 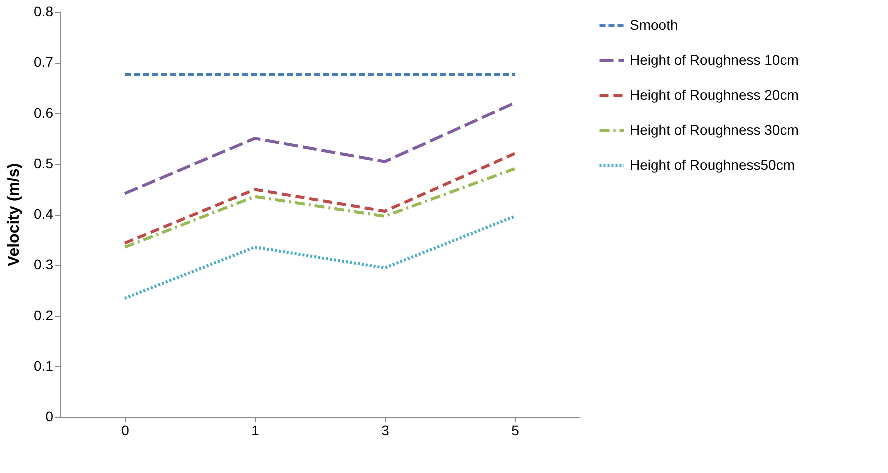 What do you see at coordinates (714, 60) in the screenshot?
I see `legend-label: Height of Roughness 10cm` at bounding box center [714, 60].